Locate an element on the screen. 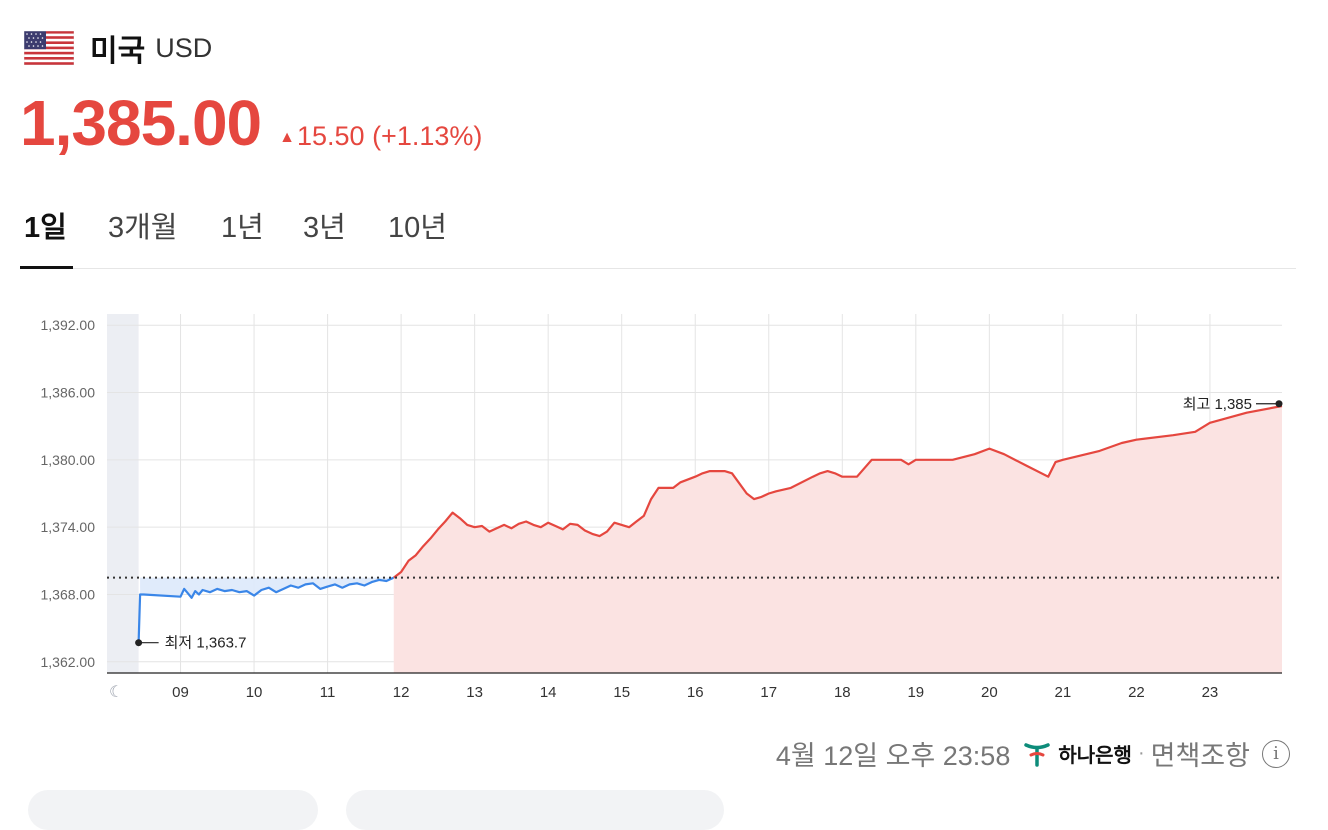 This screenshot has width=1328, height=830. y-tick-label: 1,386.00 is located at coordinates (68, 393).